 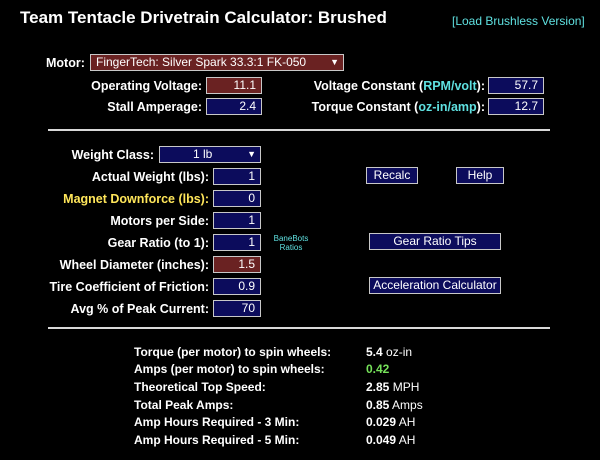 I want to click on result-peak-amps-value: 0.85 Amps, so click(x=394, y=405).